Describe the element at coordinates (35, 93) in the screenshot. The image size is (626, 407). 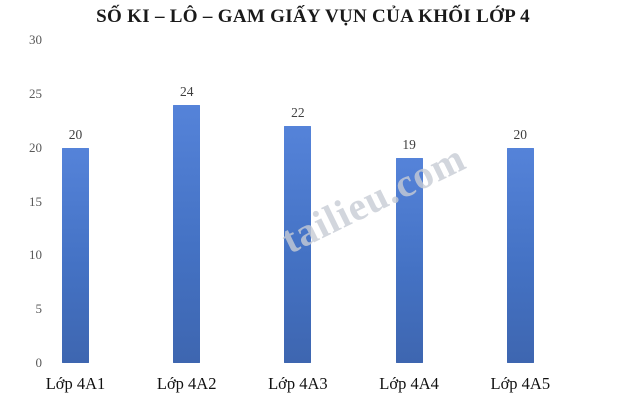
I see `y-axis-tick-label: 25` at that location.